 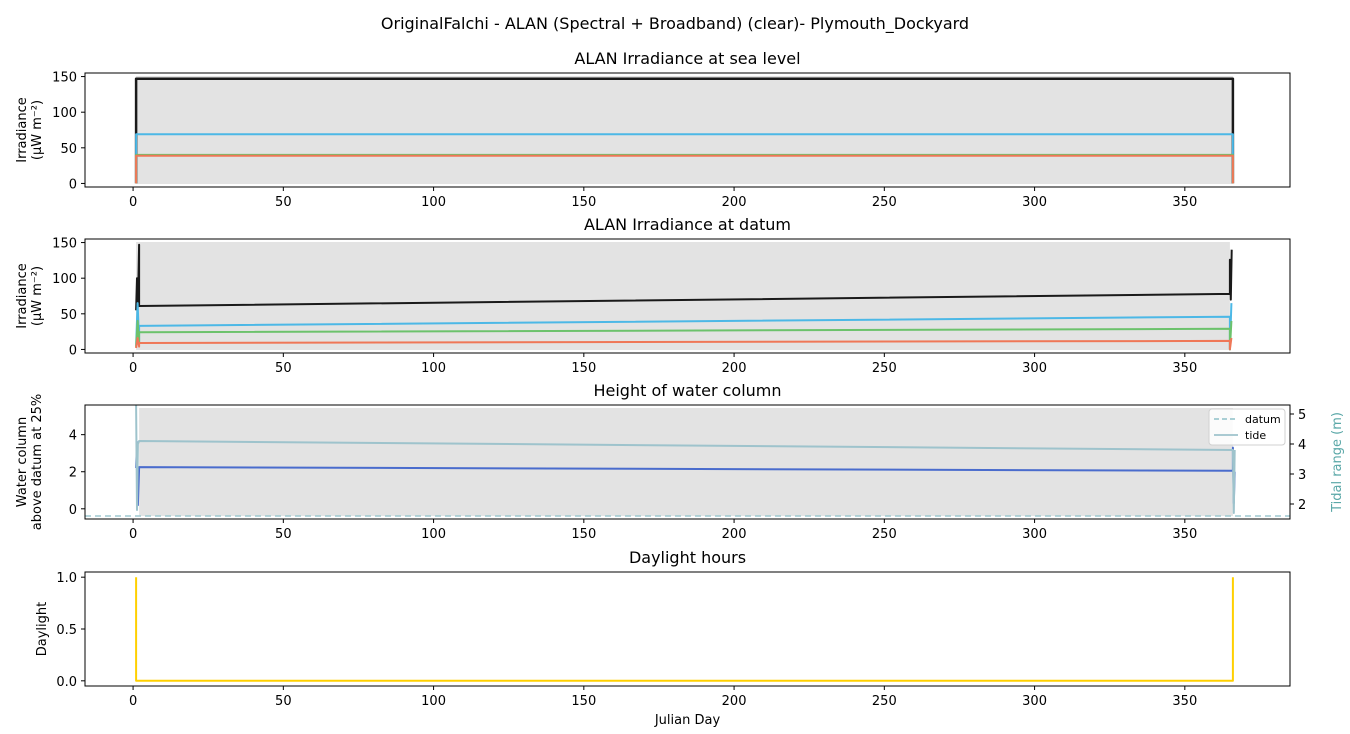 I want to click on legend-label-datum: datum, so click(x=1263, y=419).